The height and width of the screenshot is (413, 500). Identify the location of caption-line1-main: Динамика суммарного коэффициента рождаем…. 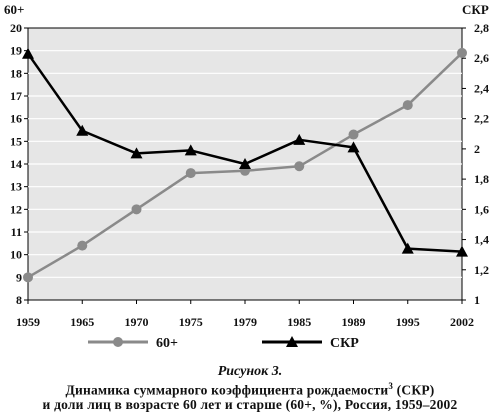
(227, 390).